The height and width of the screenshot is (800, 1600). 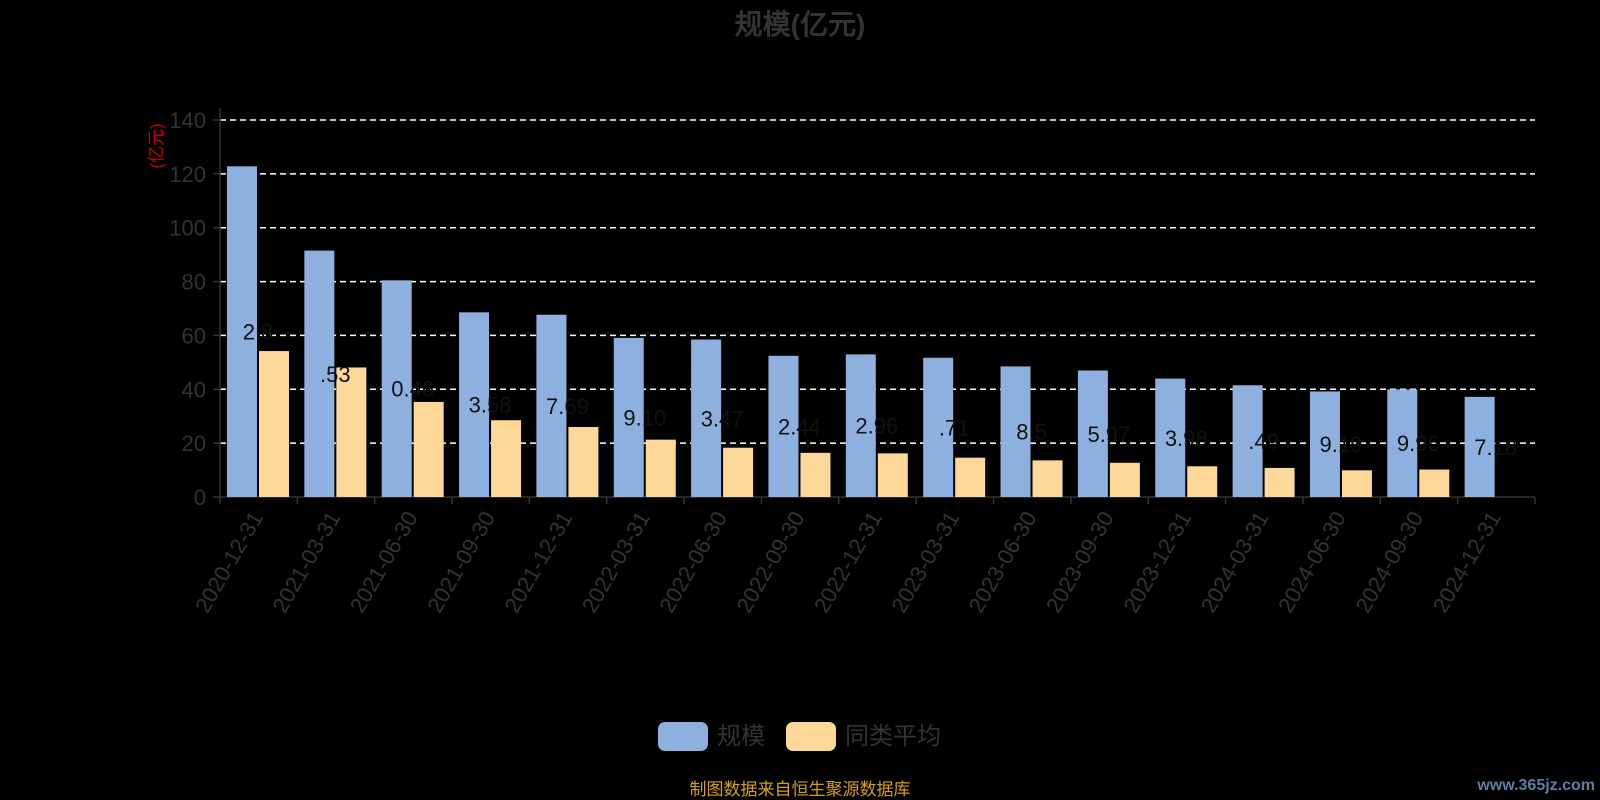 I want to click on bar-data-label: 9.19, so click(x=1341, y=444).